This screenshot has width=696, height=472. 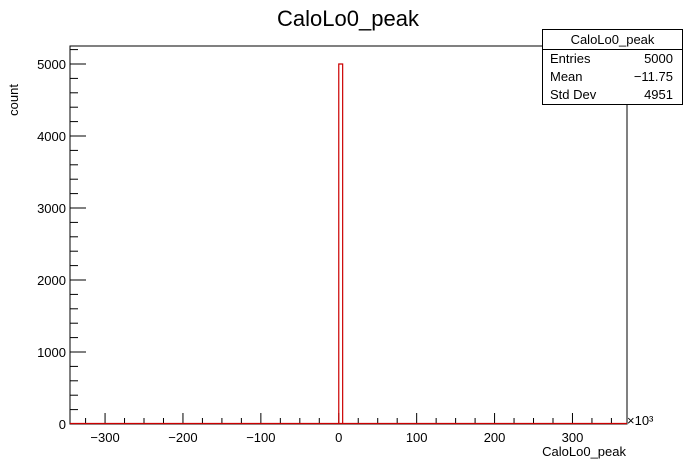 I want to click on stats-title: CaloLo0_peak, so click(x=612, y=40).